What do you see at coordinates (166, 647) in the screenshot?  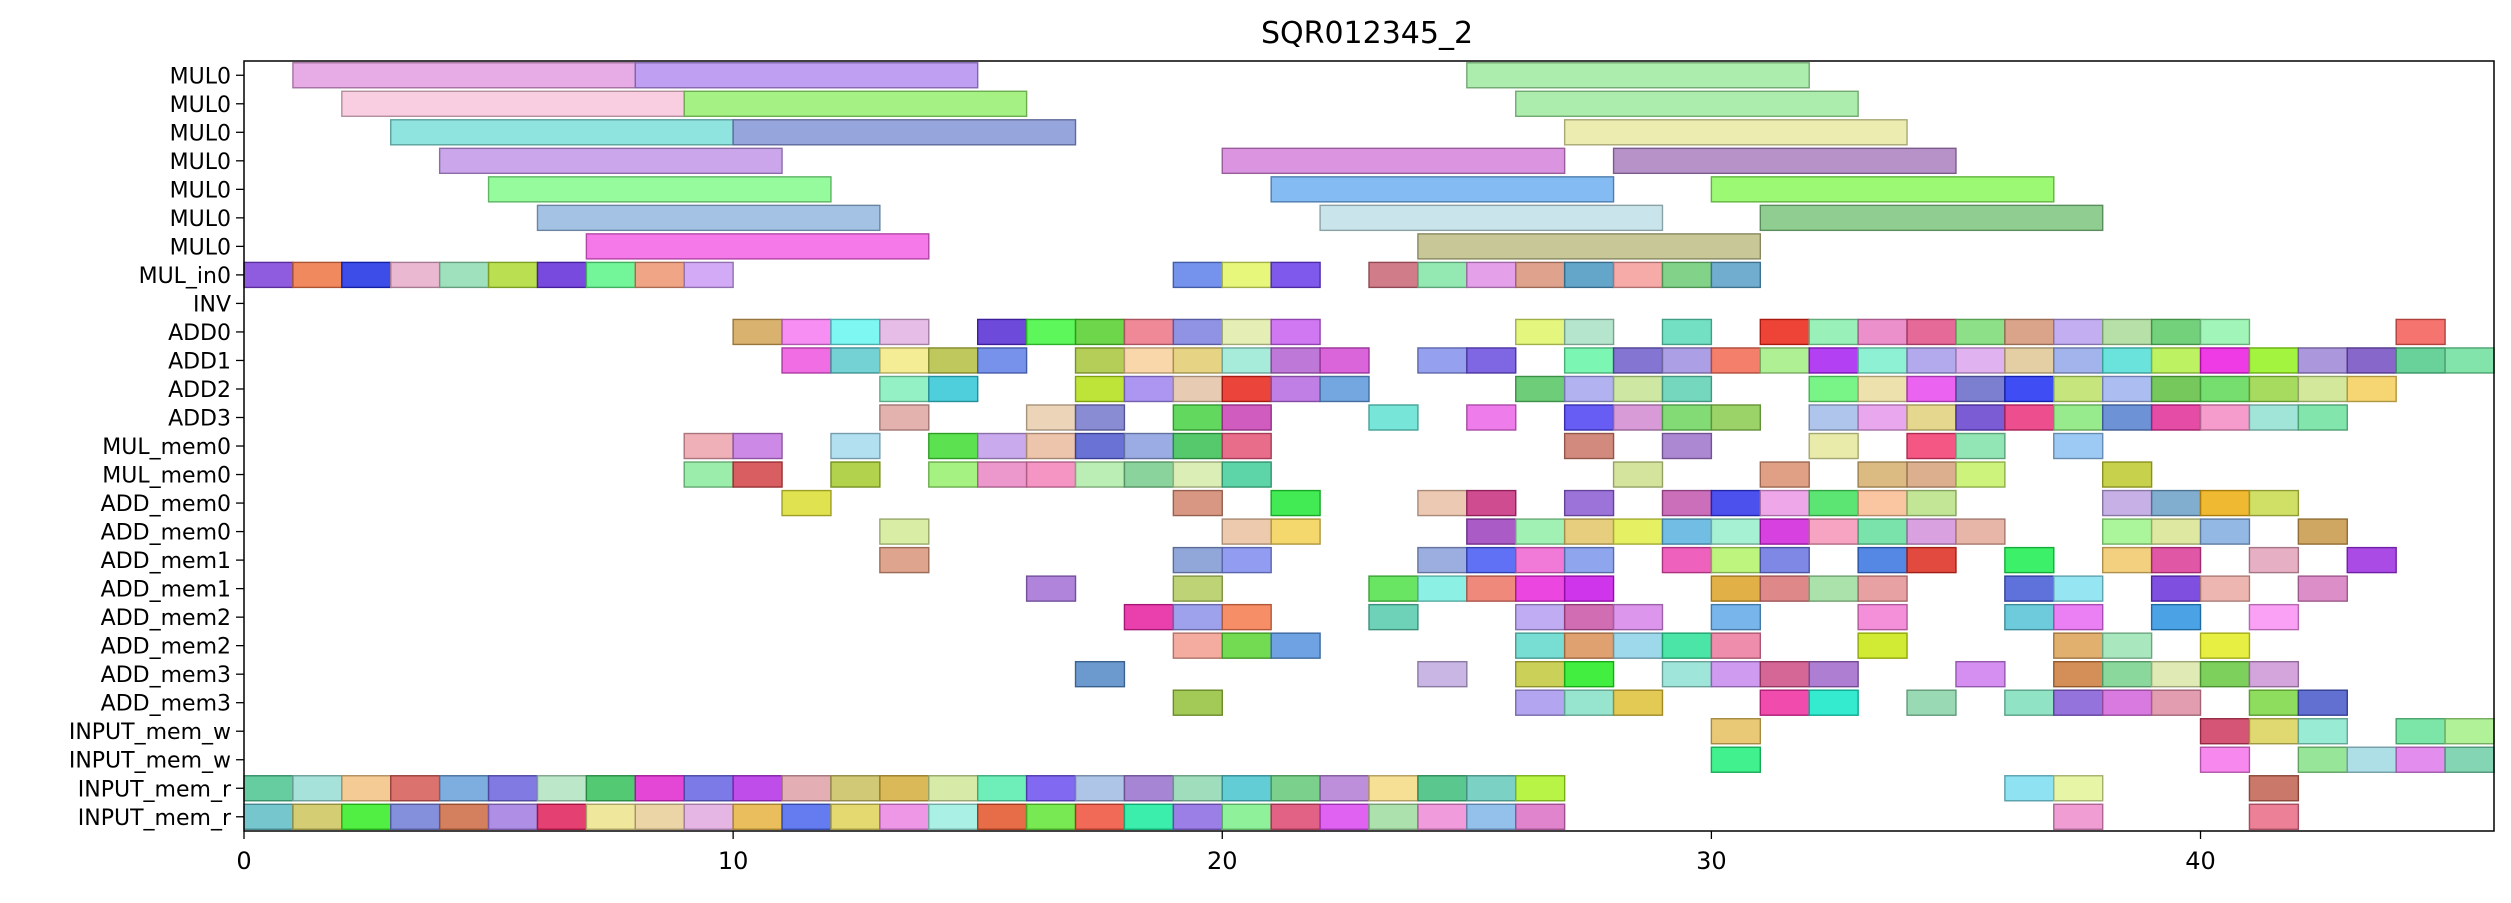 I see `y-tick-label: ADD_mem2` at bounding box center [166, 647].